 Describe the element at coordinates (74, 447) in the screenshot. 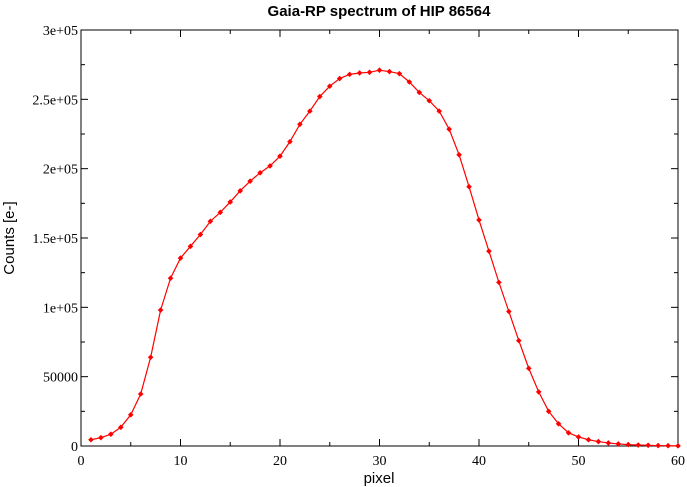

I see `y-tick-label: 0` at that location.